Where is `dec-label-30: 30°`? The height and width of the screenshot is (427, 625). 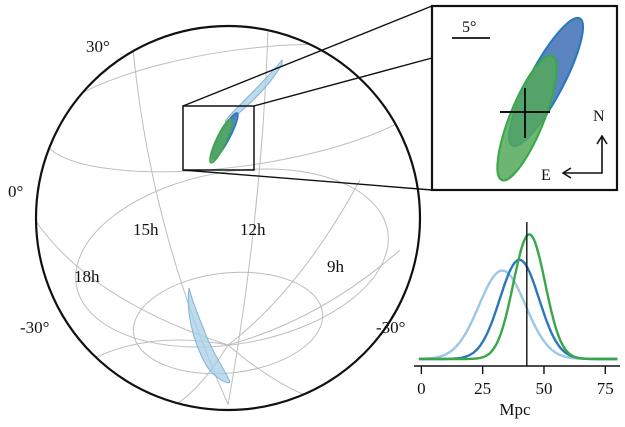
dec-label-30: 30° is located at coordinates (98, 46).